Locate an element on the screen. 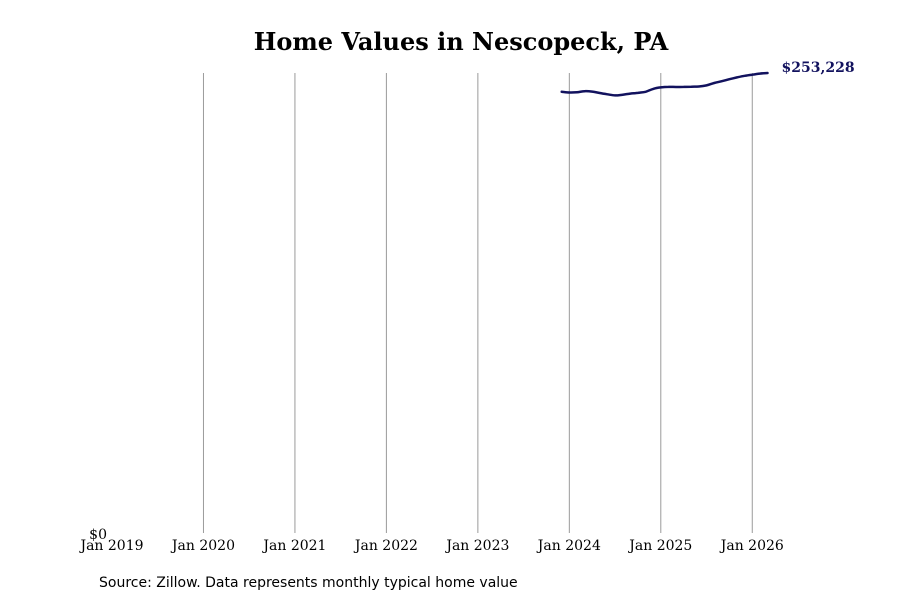  y-axis-ticks: $0 is located at coordinates (98, 535).